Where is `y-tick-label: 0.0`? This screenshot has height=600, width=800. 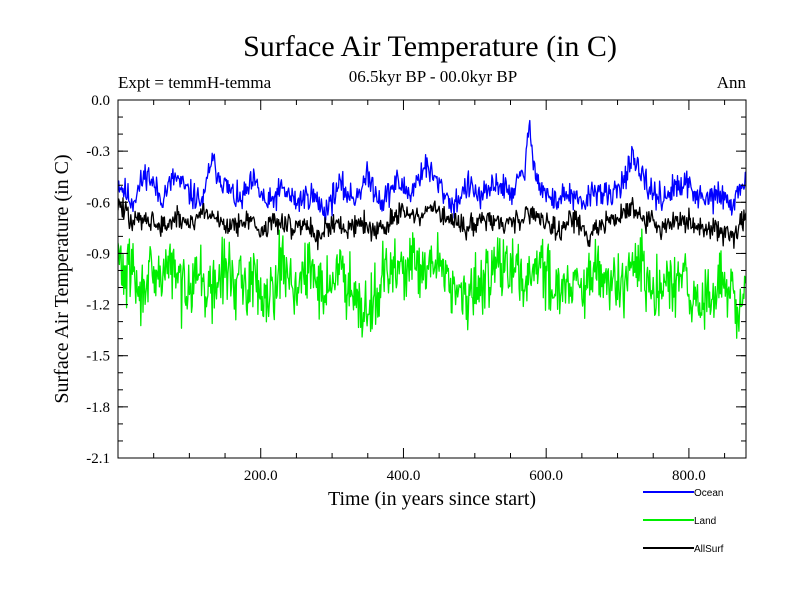 y-tick-label: 0.0 is located at coordinates (100, 101).